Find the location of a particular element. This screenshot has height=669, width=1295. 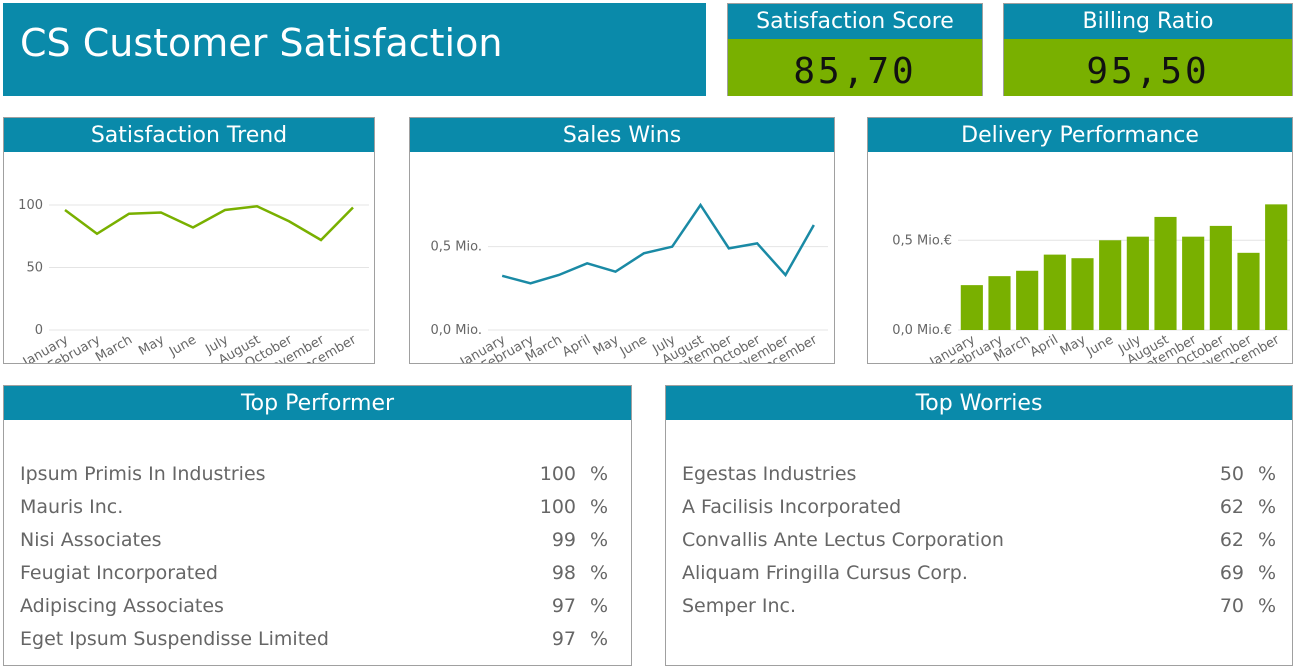

row-name: A Facilisis Incorporated is located at coordinates (792, 507).